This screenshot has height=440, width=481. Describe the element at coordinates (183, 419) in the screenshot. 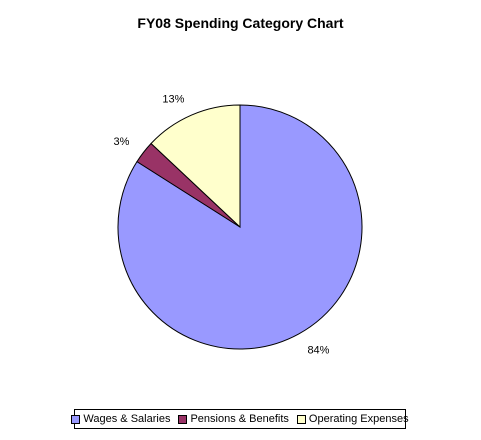

I see `legend-swatch-pensions` at that location.